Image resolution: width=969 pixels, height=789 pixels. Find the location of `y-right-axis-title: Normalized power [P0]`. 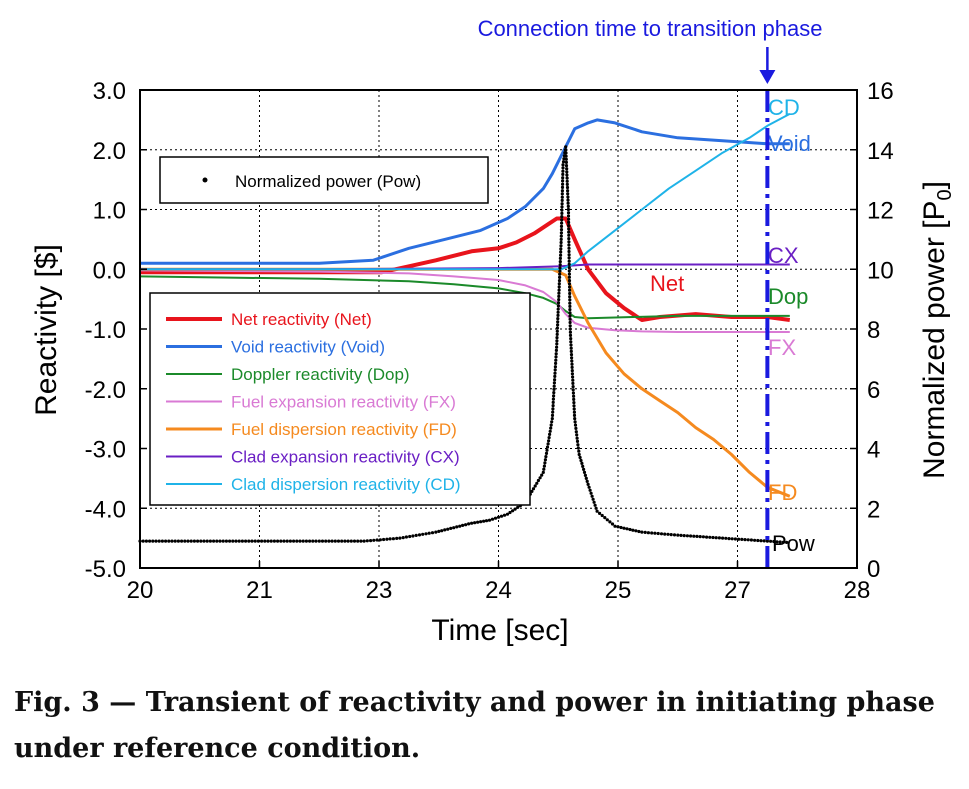

y-right-axis-title: Normalized power [P0] is located at coordinates (937, 330).